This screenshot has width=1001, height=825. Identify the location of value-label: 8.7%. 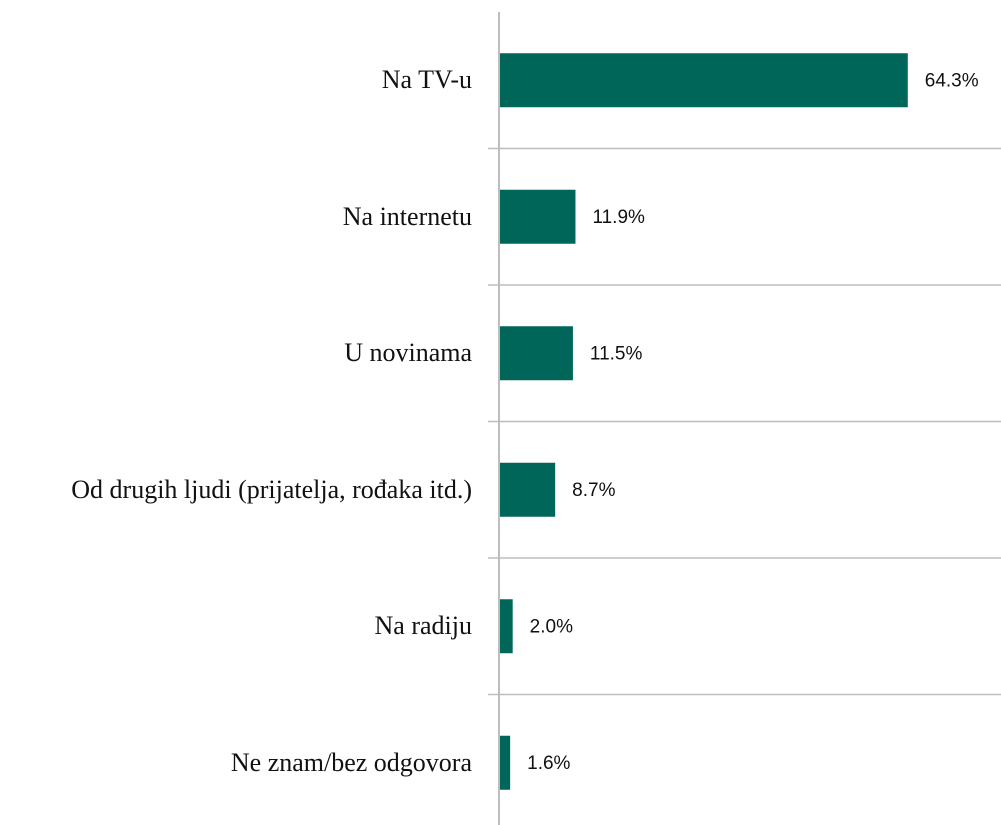
(593, 490).